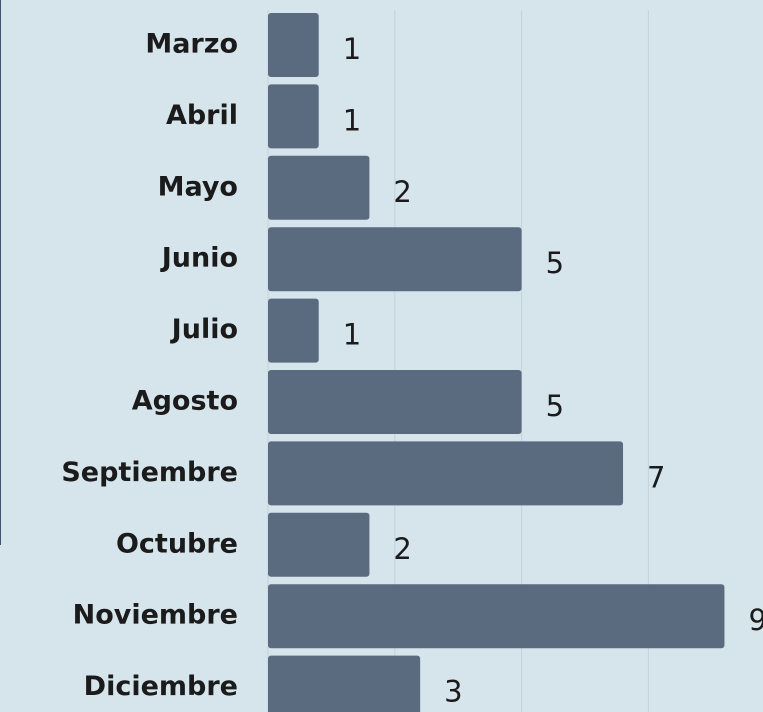  I want to click on category-label: Septiembre, so click(149, 472).